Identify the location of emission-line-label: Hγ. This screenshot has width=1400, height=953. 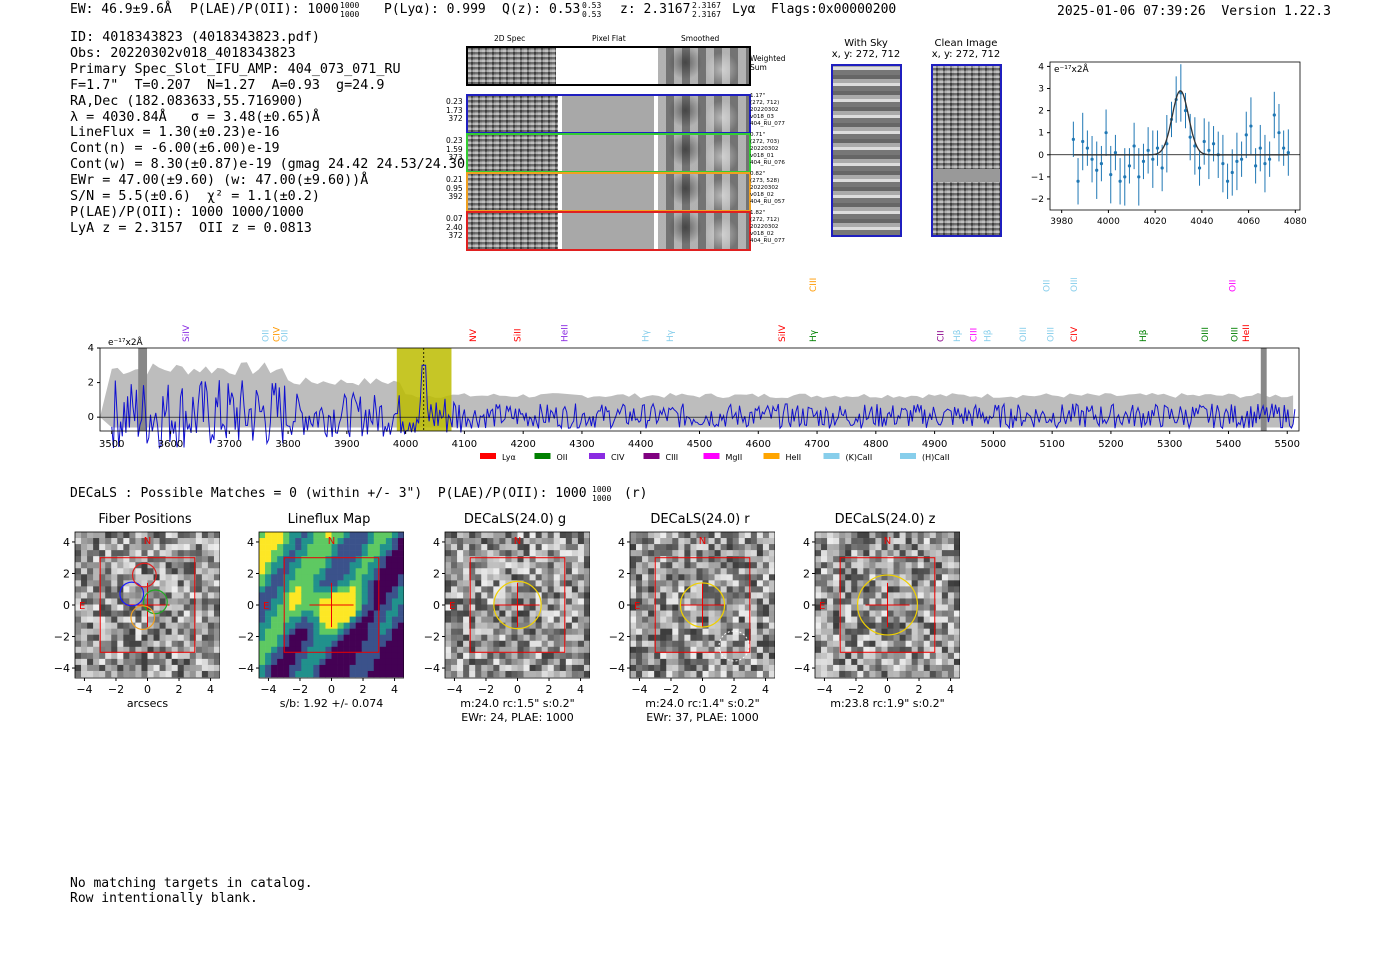
(646, 335).